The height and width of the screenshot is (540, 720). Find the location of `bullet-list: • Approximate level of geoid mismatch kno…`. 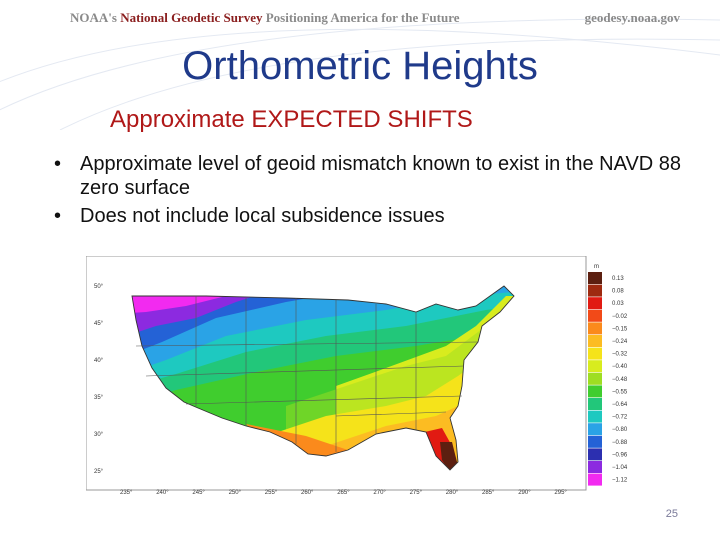

bullet-list: • Approximate level of geoid mismatch kno… is located at coordinates (372, 192).